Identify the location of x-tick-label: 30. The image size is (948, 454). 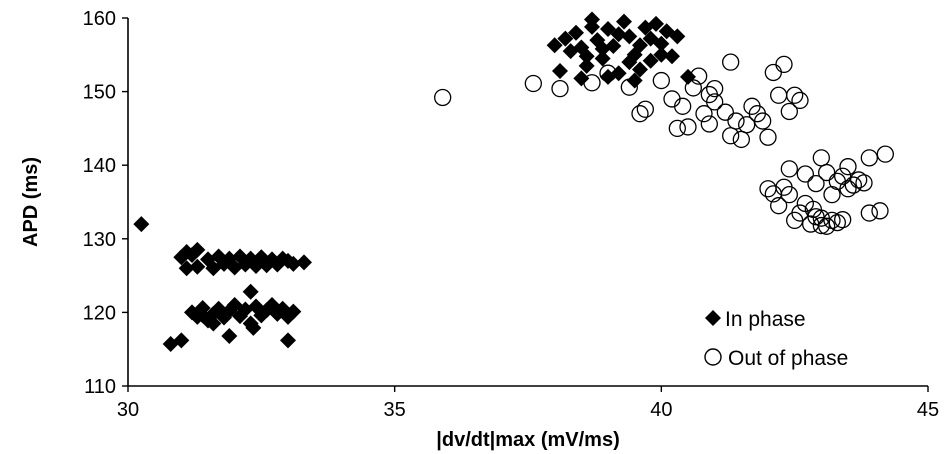
(128, 410).